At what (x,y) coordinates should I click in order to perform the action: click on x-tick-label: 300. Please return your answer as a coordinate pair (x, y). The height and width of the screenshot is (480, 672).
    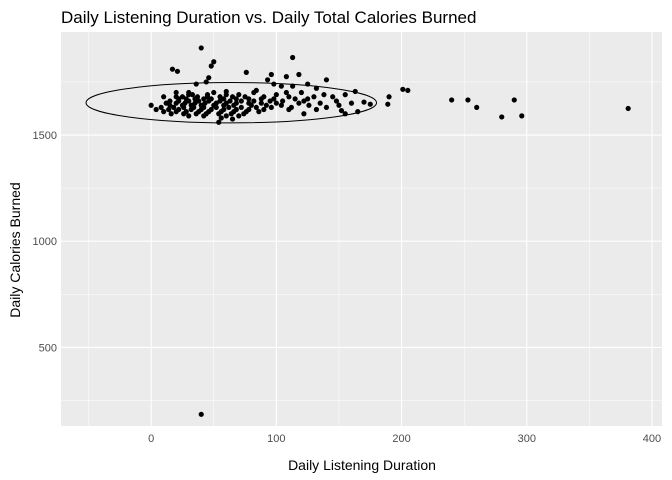
    Looking at the image, I should click on (527, 439).